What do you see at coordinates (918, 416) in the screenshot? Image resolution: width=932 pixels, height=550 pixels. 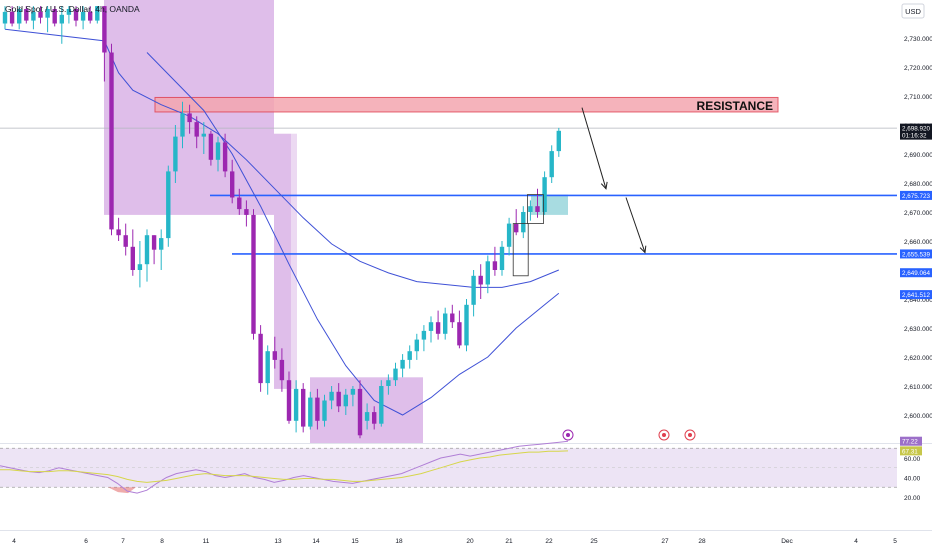 I see `price-tick-label: 2,600.000` at bounding box center [918, 416].